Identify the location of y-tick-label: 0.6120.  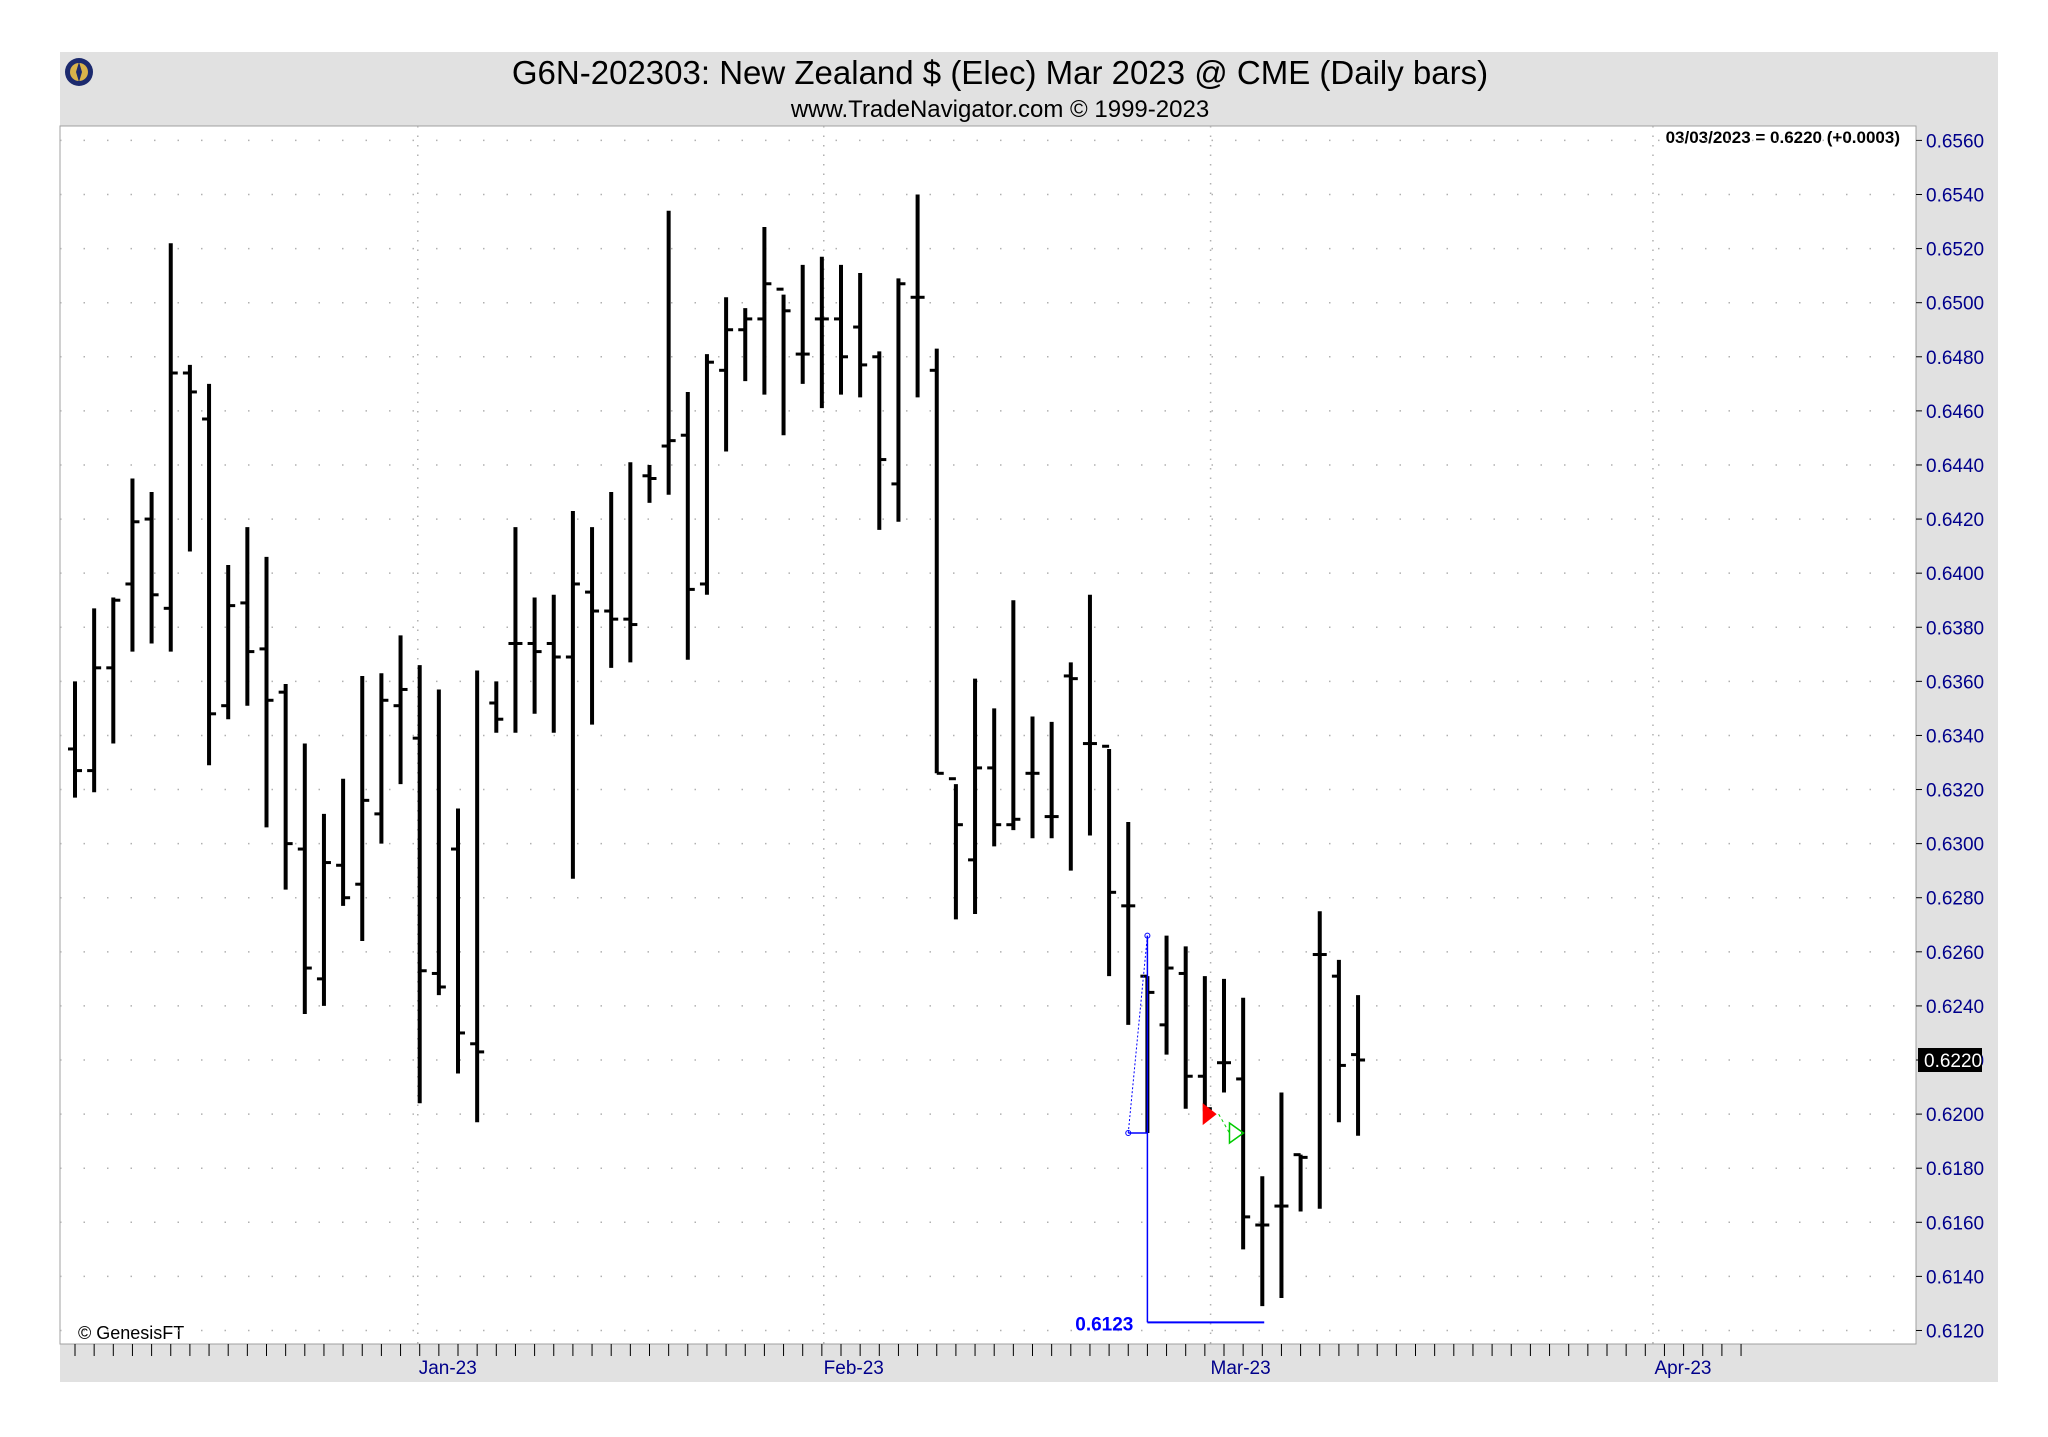
(1955, 1331).